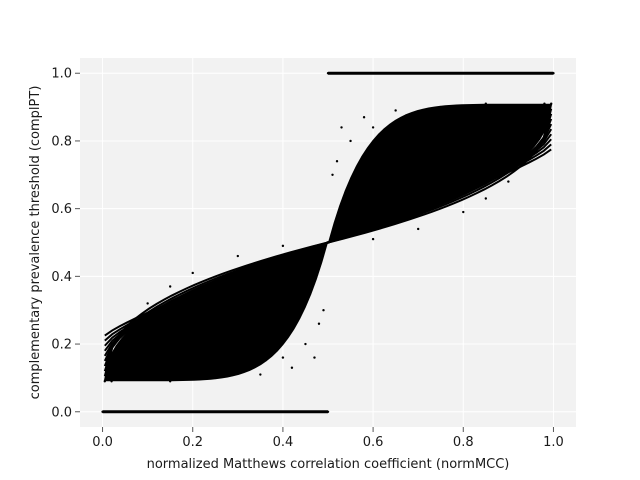 Image resolution: width=640 pixels, height=480 pixels. I want to click on y-tick-label: 0.0, so click(61, 412).